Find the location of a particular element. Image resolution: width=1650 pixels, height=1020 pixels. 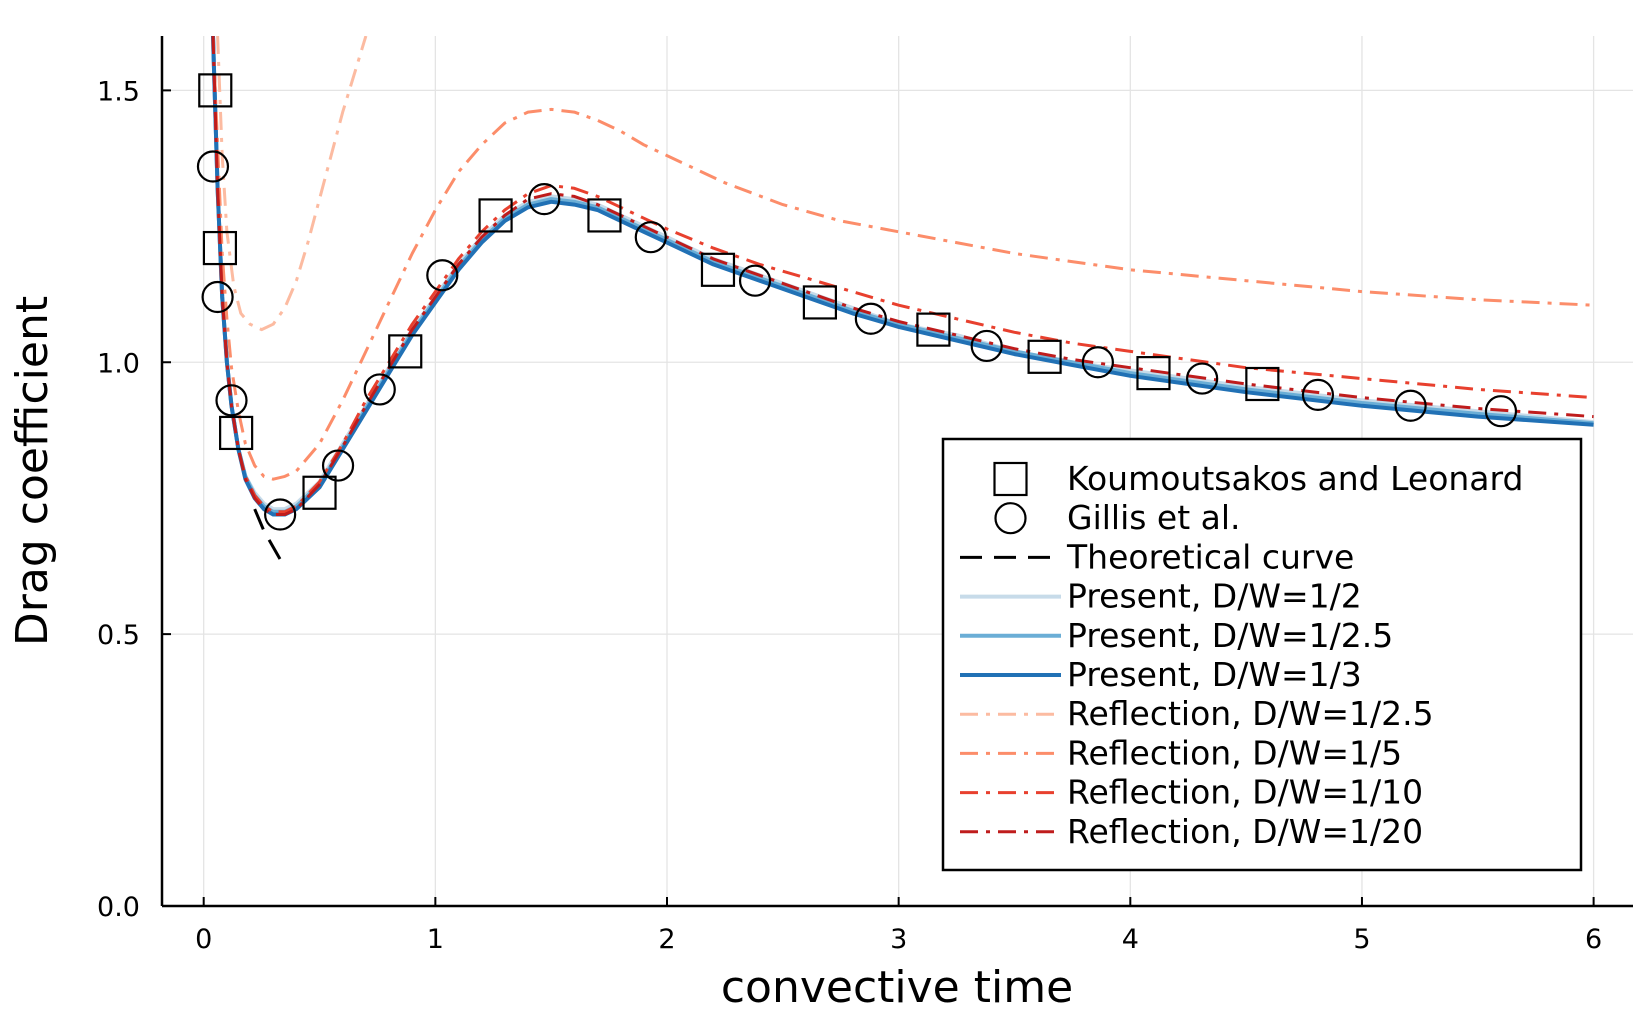

legend-entry-present-d-w-1-2: Present, D/W=1/2 is located at coordinates (1161, 596).